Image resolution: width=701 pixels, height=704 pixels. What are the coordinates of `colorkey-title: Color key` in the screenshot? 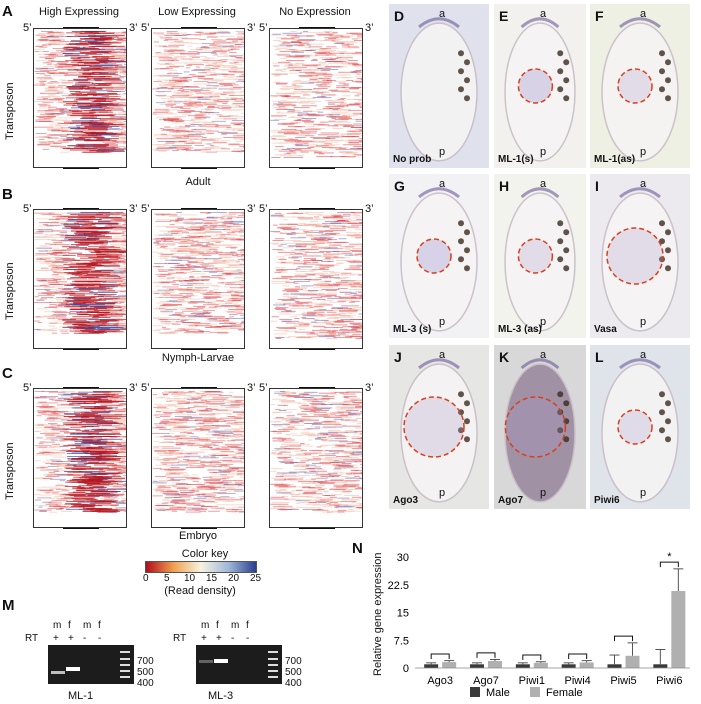 It's located at (205, 554).